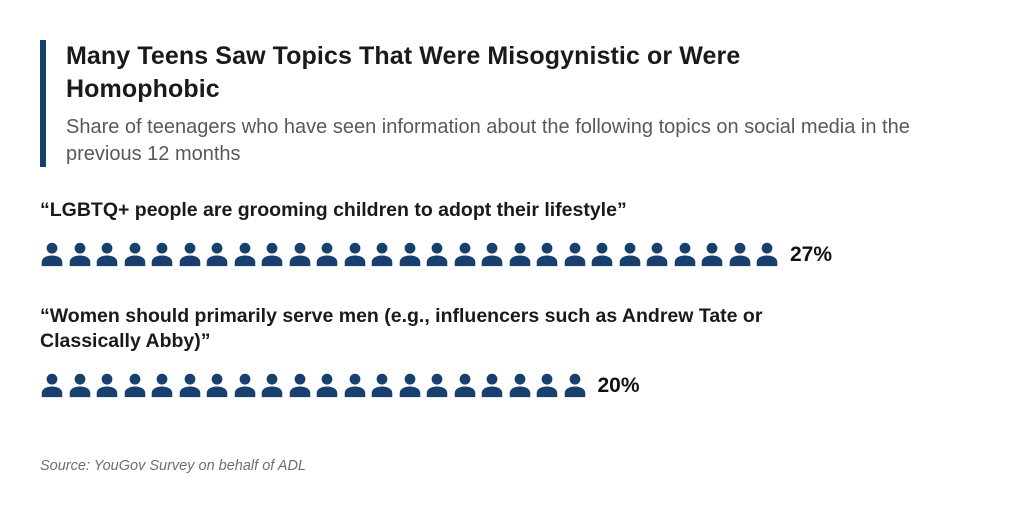 This screenshot has height=523, width=1020. I want to click on icon-row: 27%, so click(510, 255).